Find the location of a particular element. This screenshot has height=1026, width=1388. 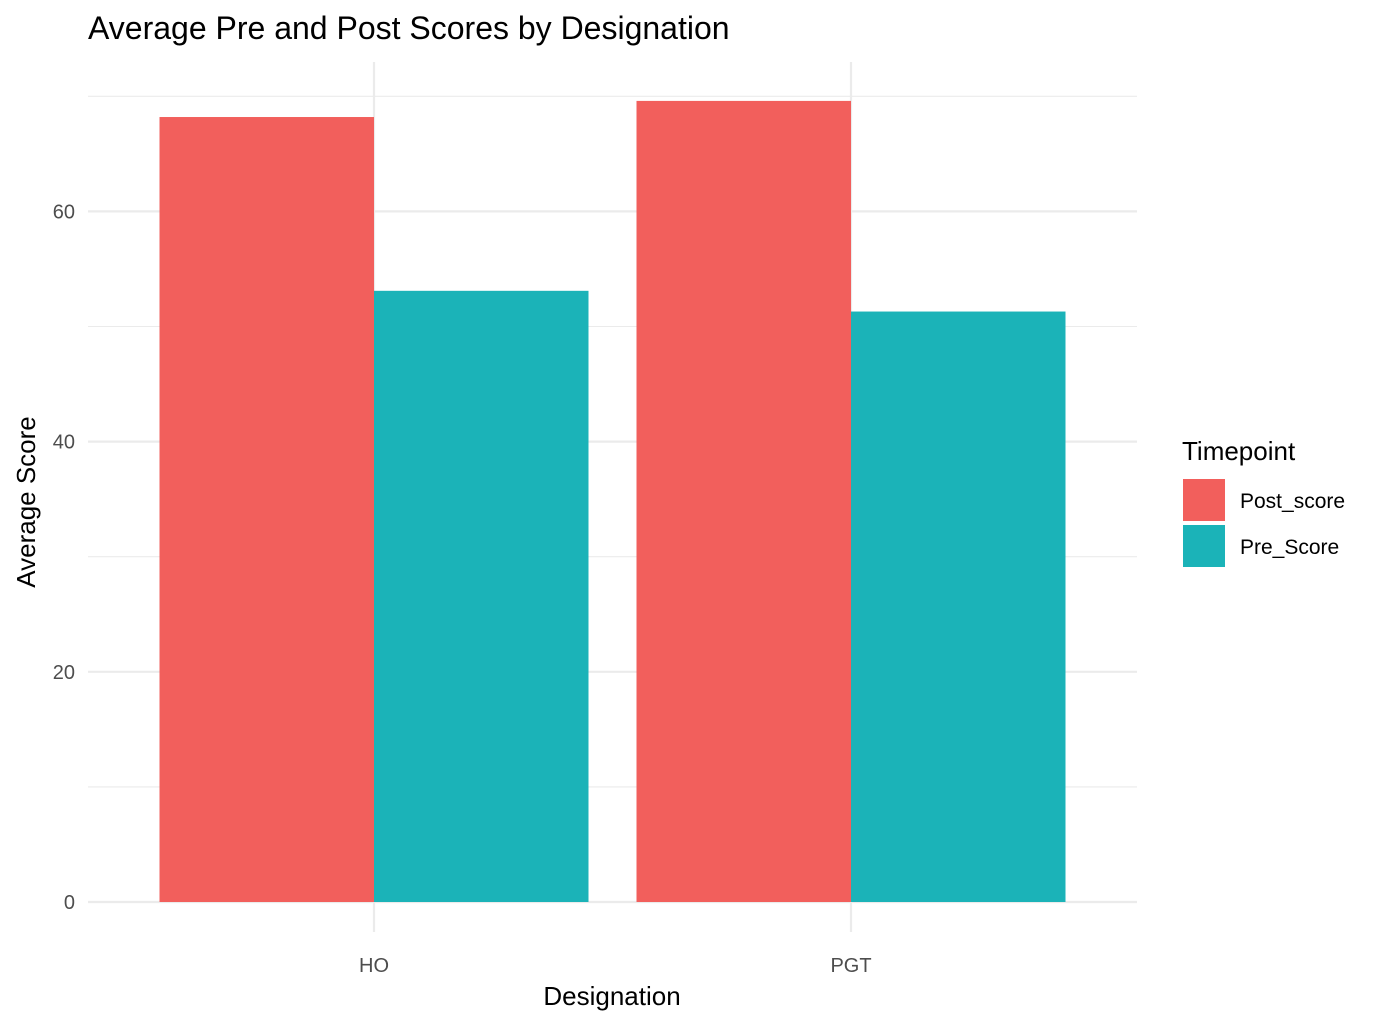

y-tick-label: 0 is located at coordinates (69, 903).